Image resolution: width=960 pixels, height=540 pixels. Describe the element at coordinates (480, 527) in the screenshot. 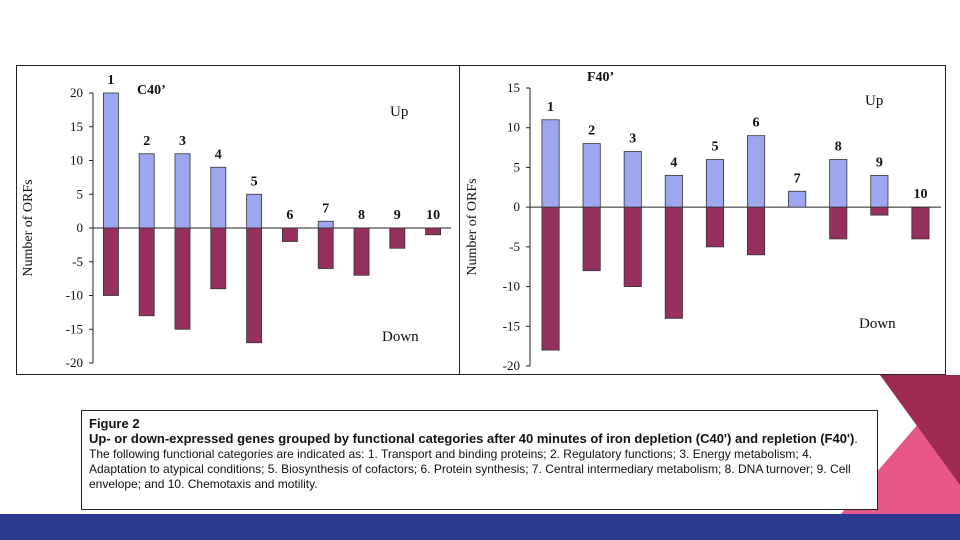

I see `decorative-footer-bar` at that location.